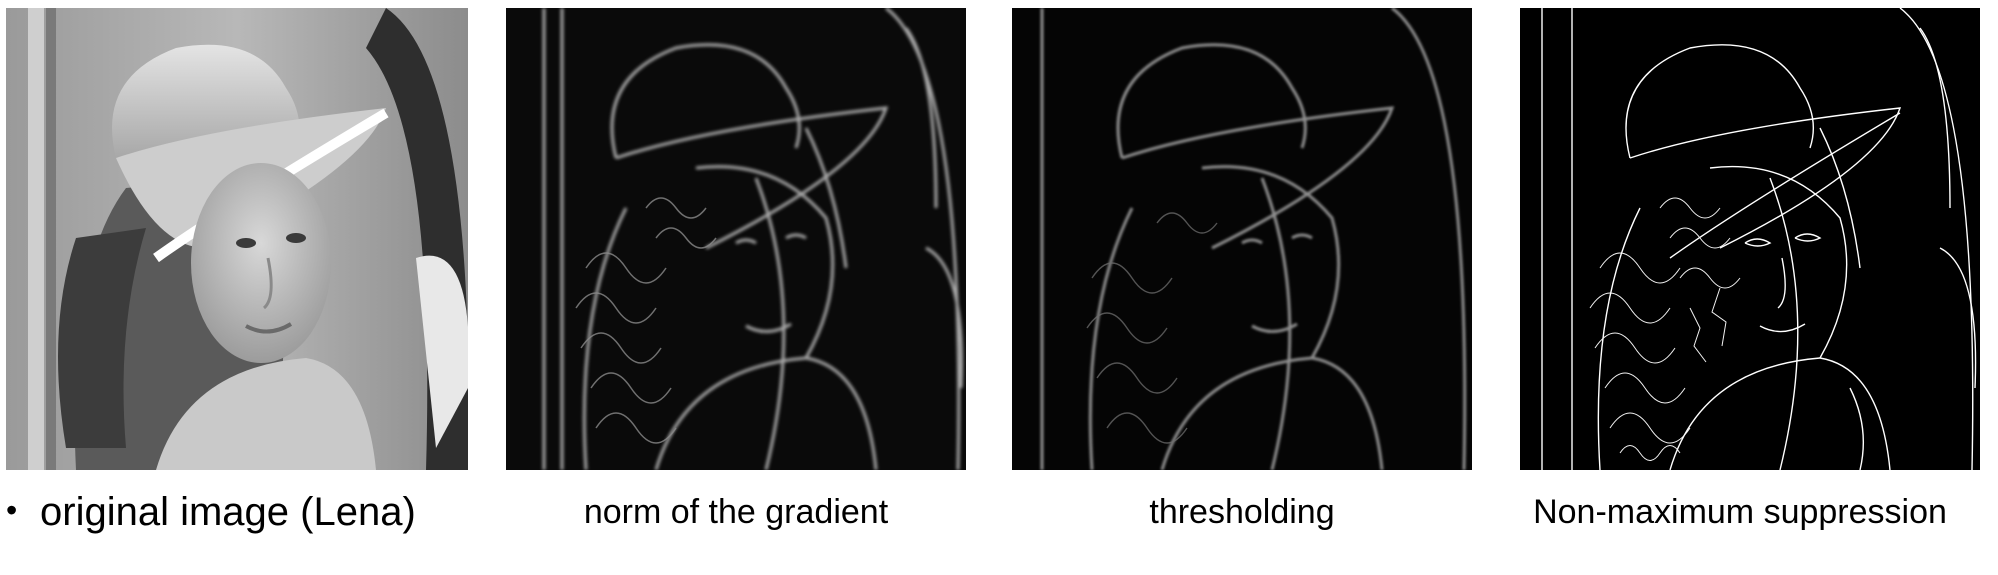 The width and height of the screenshot is (1998, 575). Describe the element at coordinates (736, 512) in the screenshot. I see `caption-gradient-norm: norm of the gradient` at that location.